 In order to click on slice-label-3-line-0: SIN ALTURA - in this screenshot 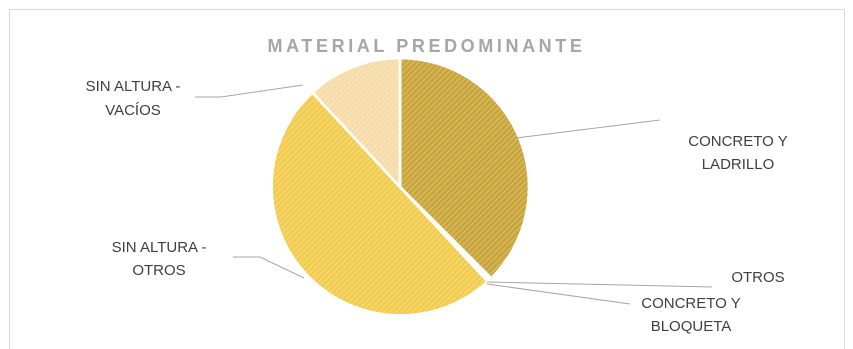, I will do `click(159, 247)`.